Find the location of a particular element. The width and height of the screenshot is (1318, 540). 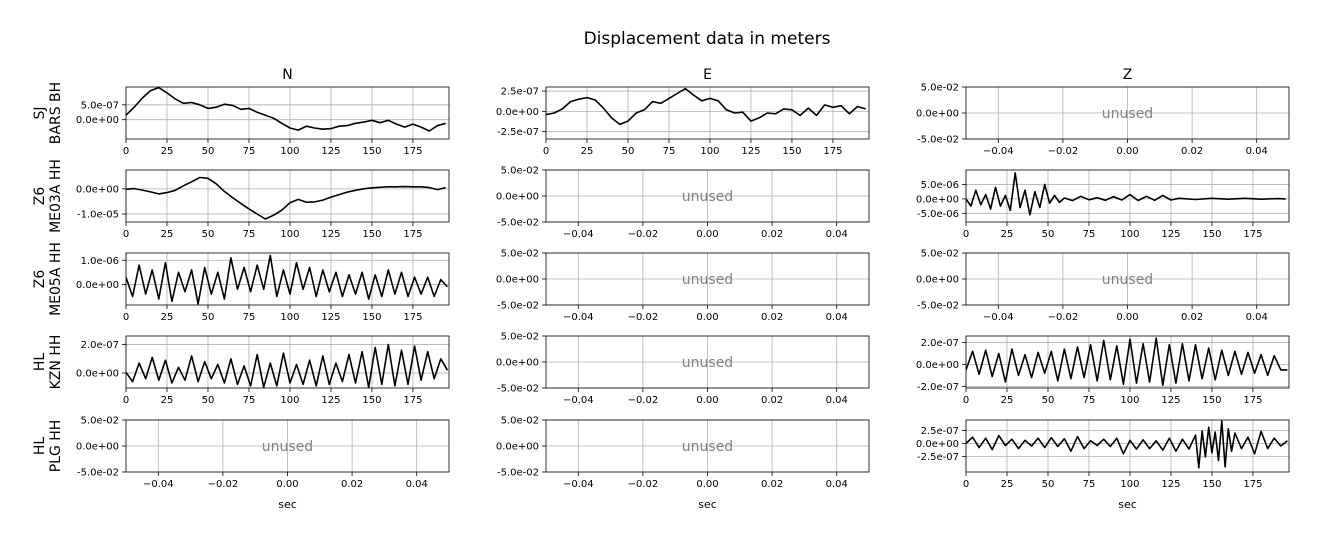

row-label-line: HL is located at coordinates (40, 446).